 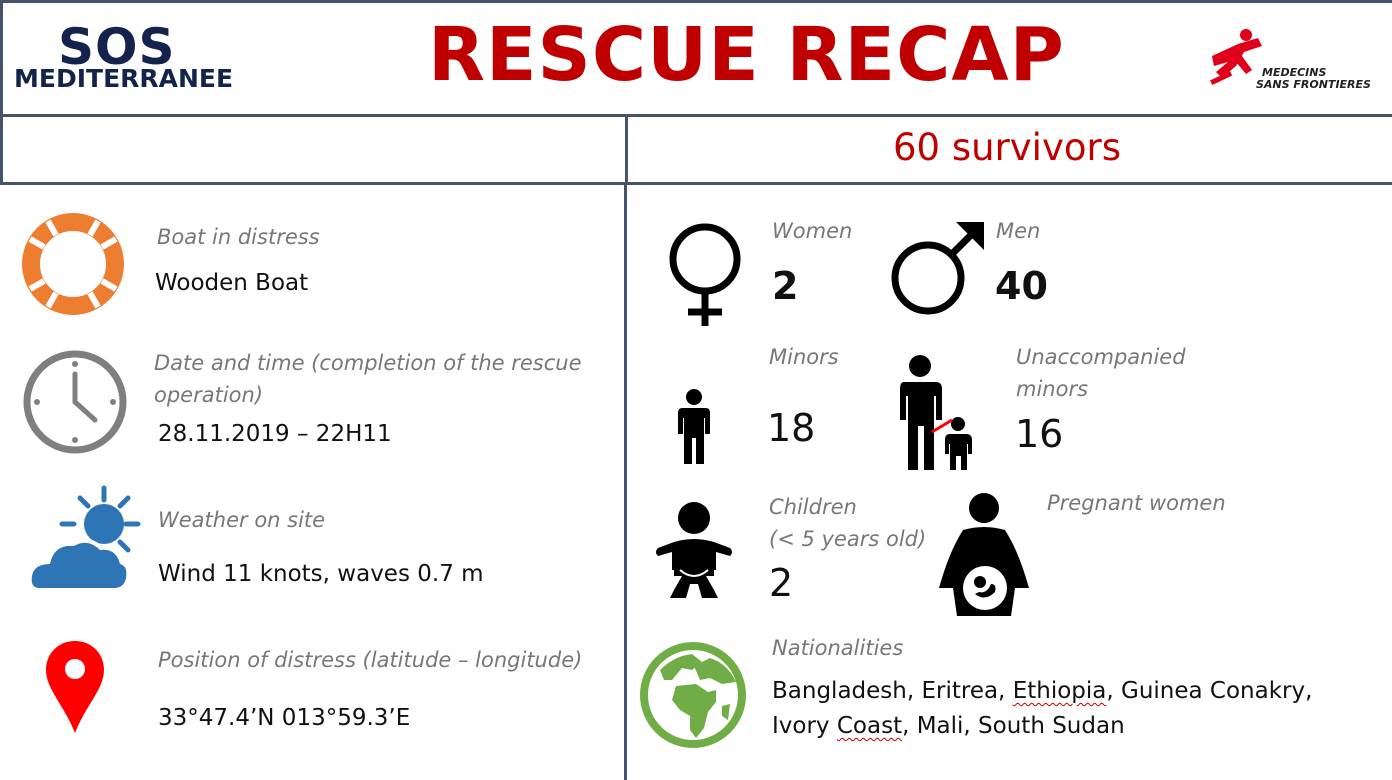 I want to click on left-top-box, so click(x=314, y=149).